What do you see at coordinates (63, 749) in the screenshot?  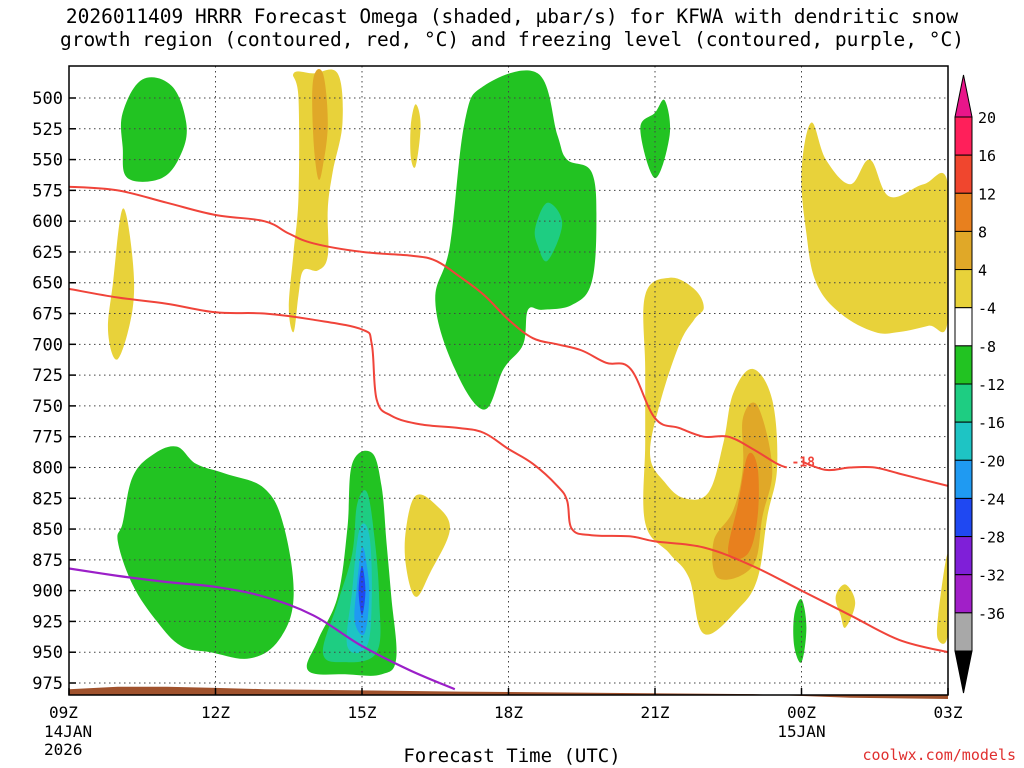 I see `x-tick-year-2026: 2026` at bounding box center [63, 749].